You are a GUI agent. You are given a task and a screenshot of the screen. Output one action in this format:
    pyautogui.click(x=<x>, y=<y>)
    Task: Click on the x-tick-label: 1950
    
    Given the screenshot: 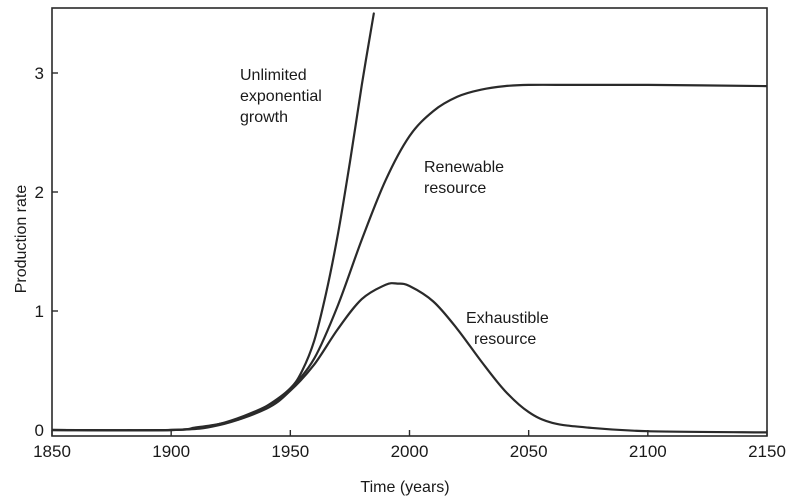 What is the action you would take?
    pyautogui.click(x=290, y=451)
    